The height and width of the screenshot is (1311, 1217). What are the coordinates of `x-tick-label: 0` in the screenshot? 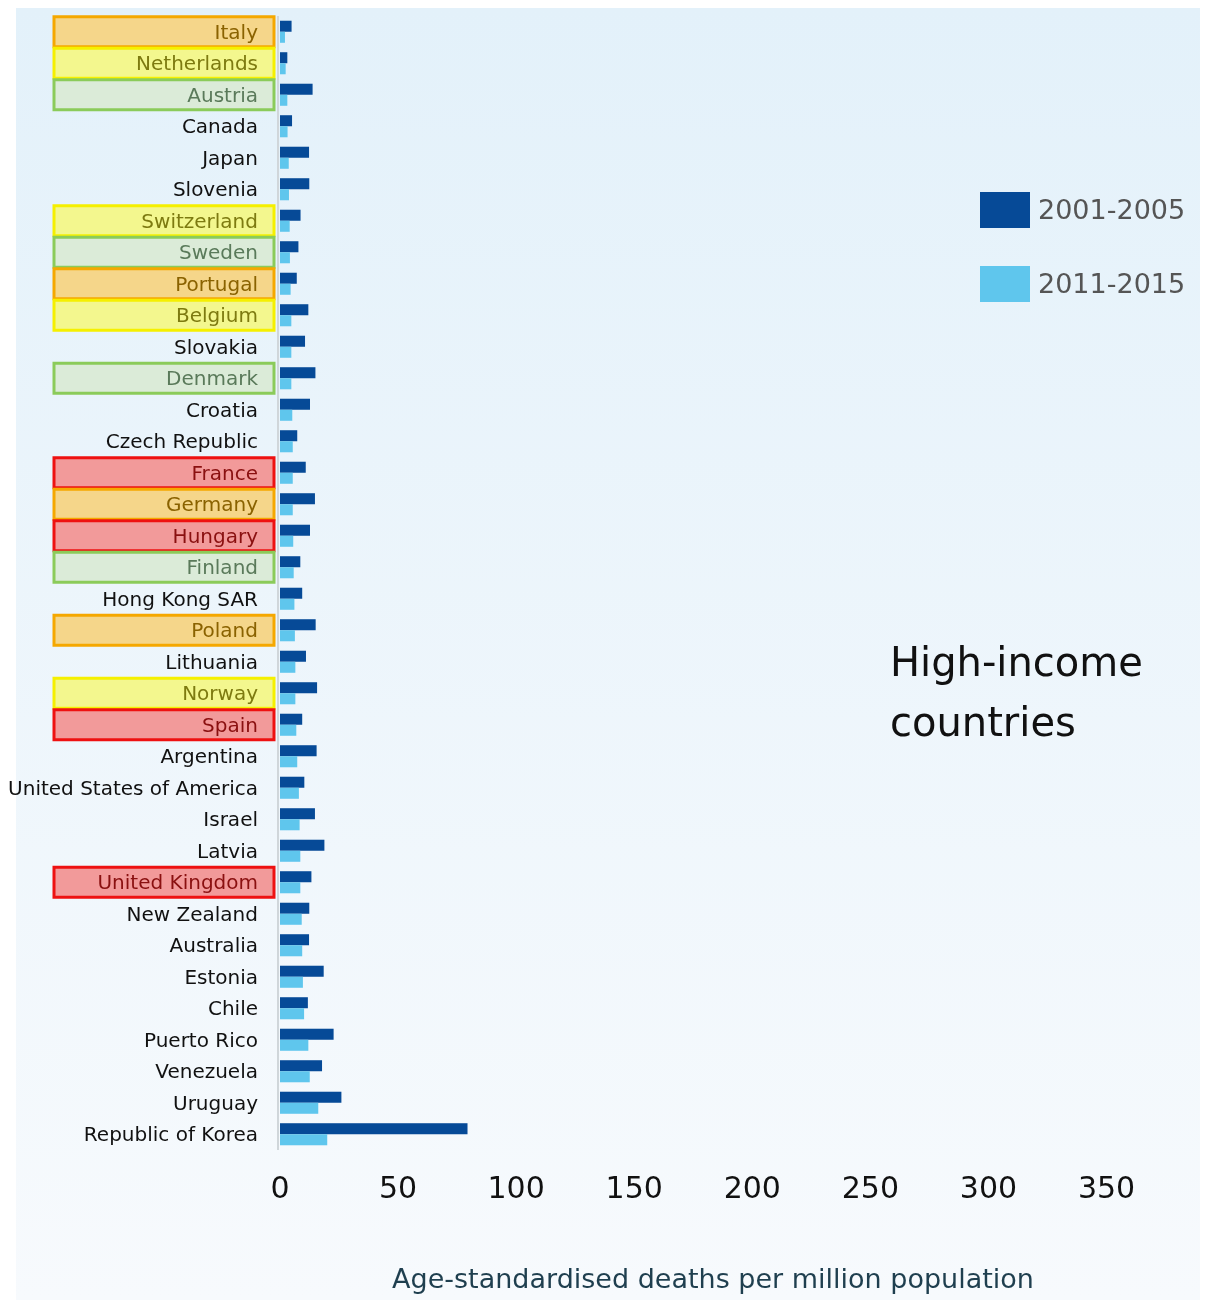 It's located at (280, 1187).